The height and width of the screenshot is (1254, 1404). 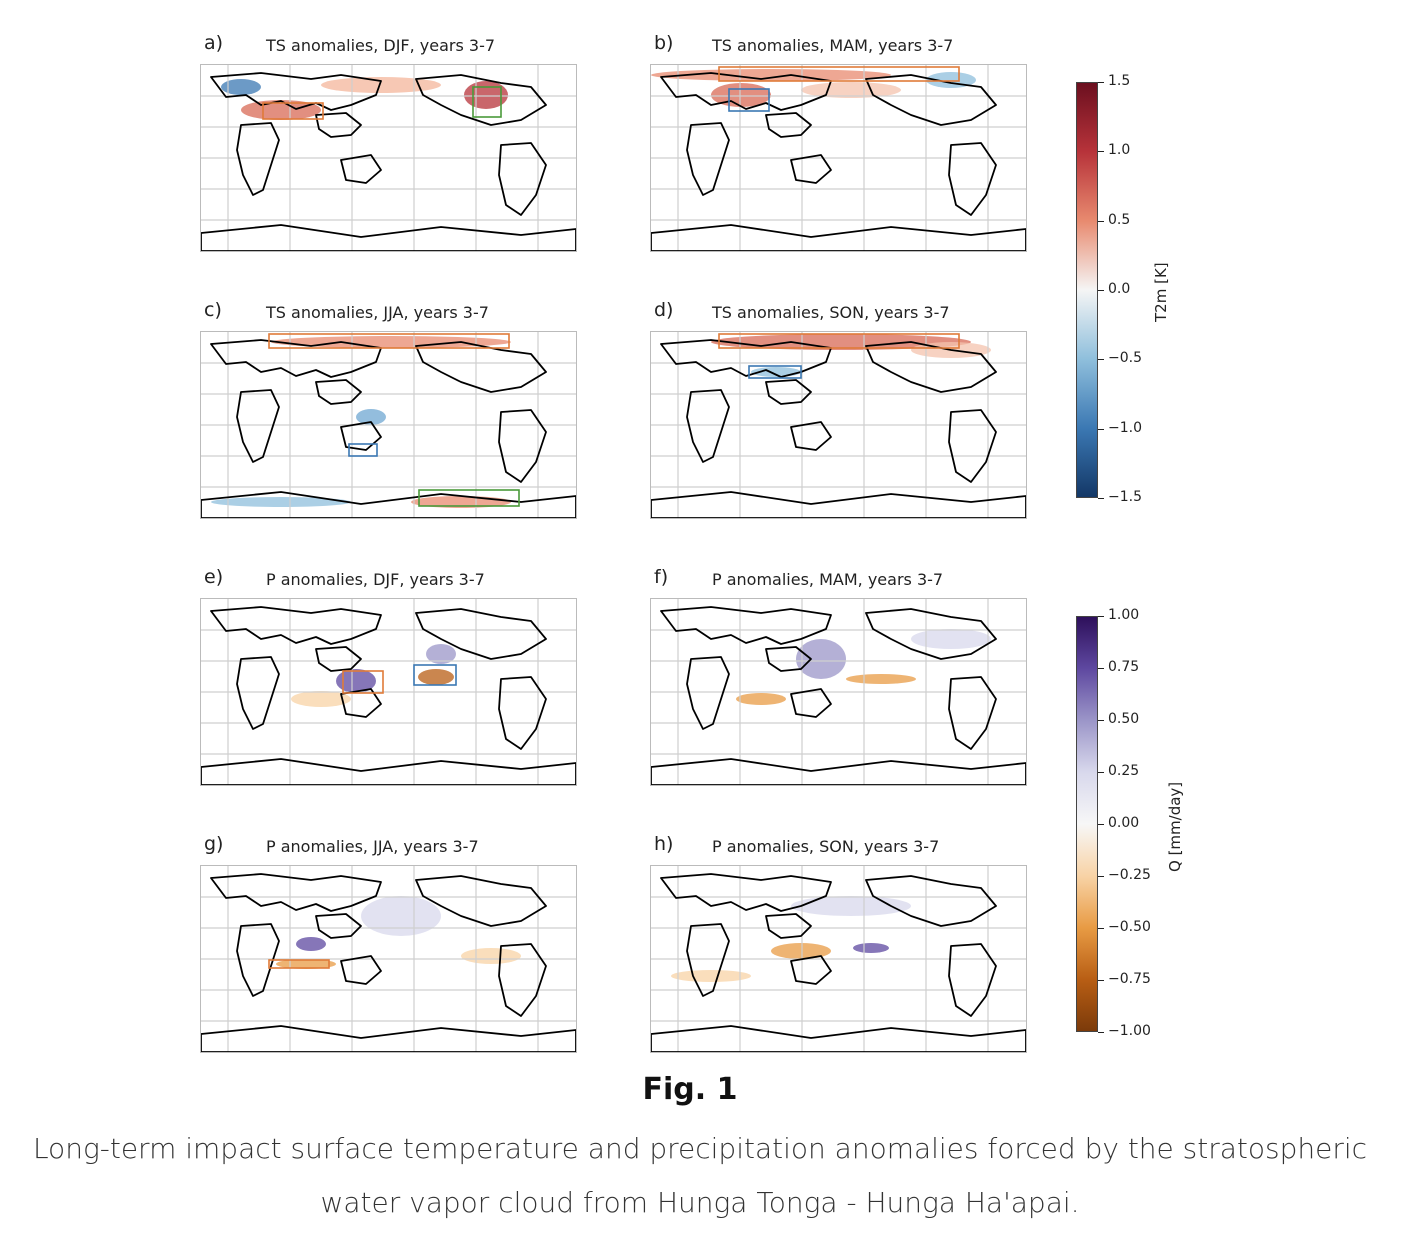 I want to click on colorbar-temperature-tick-label: −1.5, so click(x=1125, y=497).